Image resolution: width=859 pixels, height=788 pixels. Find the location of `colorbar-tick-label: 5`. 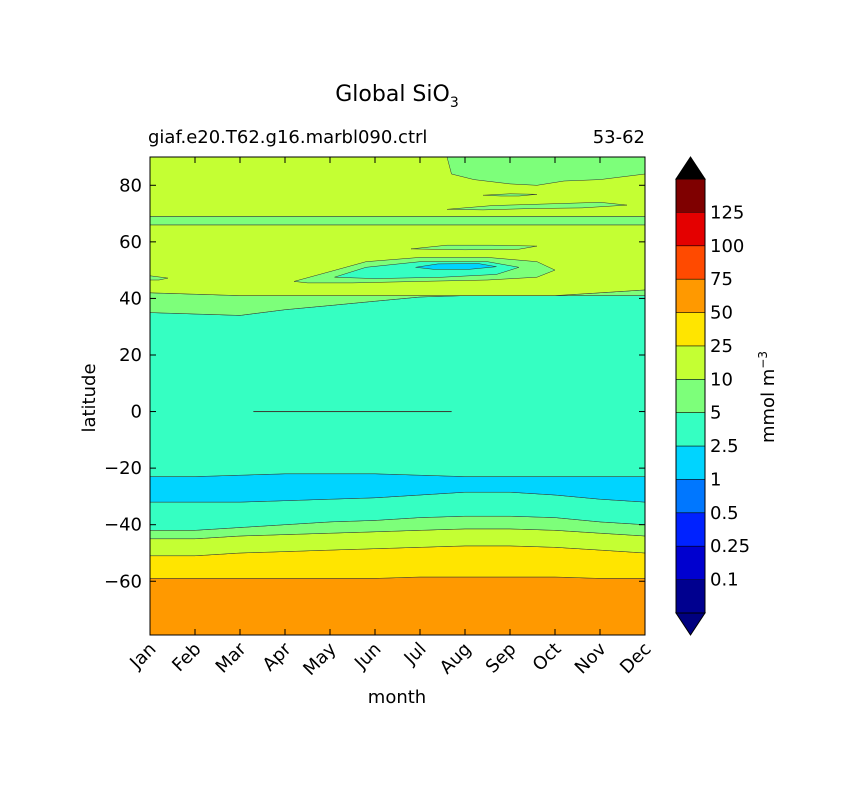

colorbar-tick-label: 5 is located at coordinates (715, 413).